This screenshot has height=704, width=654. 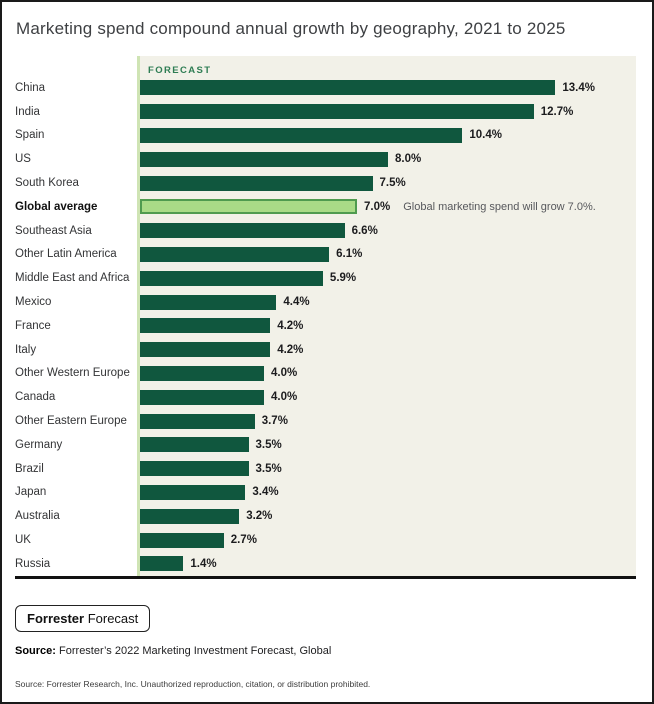 What do you see at coordinates (23, 540) in the screenshot?
I see `category-label: UK` at bounding box center [23, 540].